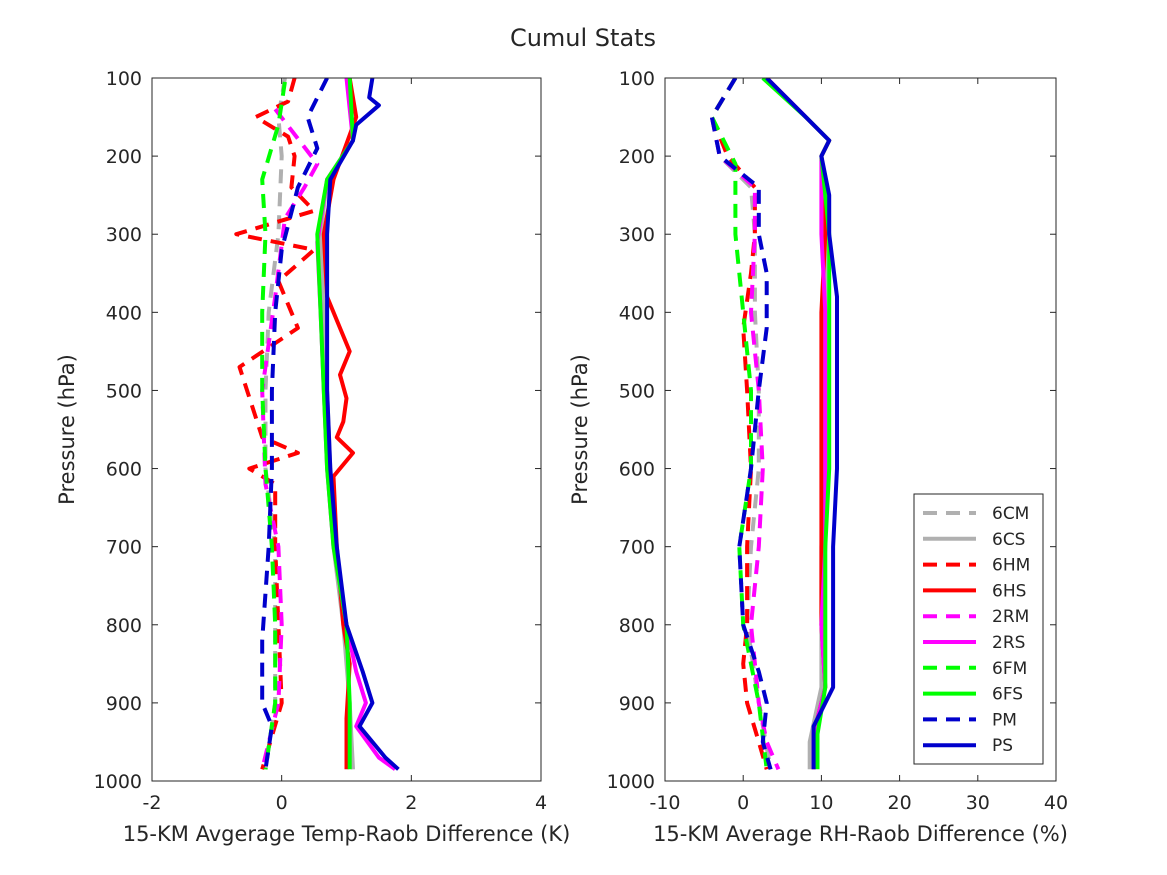 Image resolution: width=1167 pixels, height=875 pixels. Describe the element at coordinates (583, 38) in the screenshot. I see `figure-title: Cumul Stats` at that location.